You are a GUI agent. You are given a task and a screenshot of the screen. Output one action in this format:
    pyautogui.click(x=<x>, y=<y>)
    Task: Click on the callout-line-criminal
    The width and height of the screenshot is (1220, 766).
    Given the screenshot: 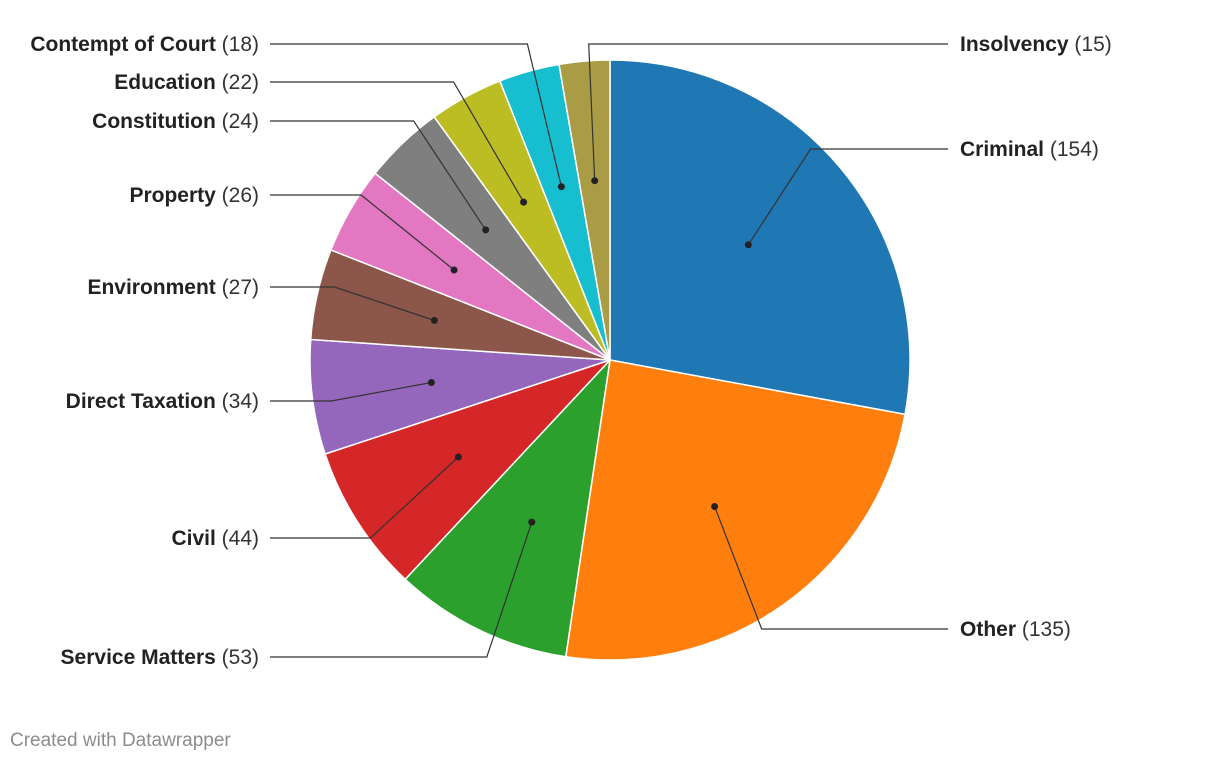 What is the action you would take?
    pyautogui.click(x=847, y=197)
    